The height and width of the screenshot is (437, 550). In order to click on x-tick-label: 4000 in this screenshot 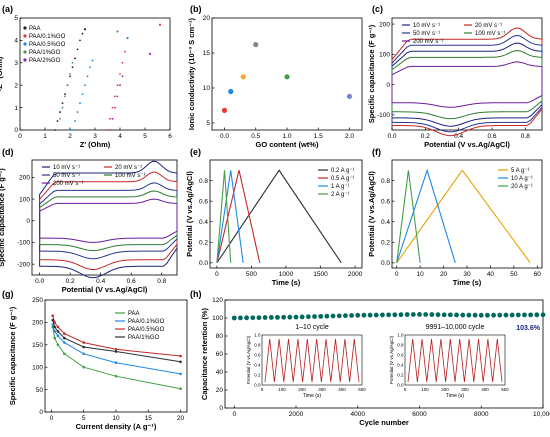, I will do `click(358, 414)`.